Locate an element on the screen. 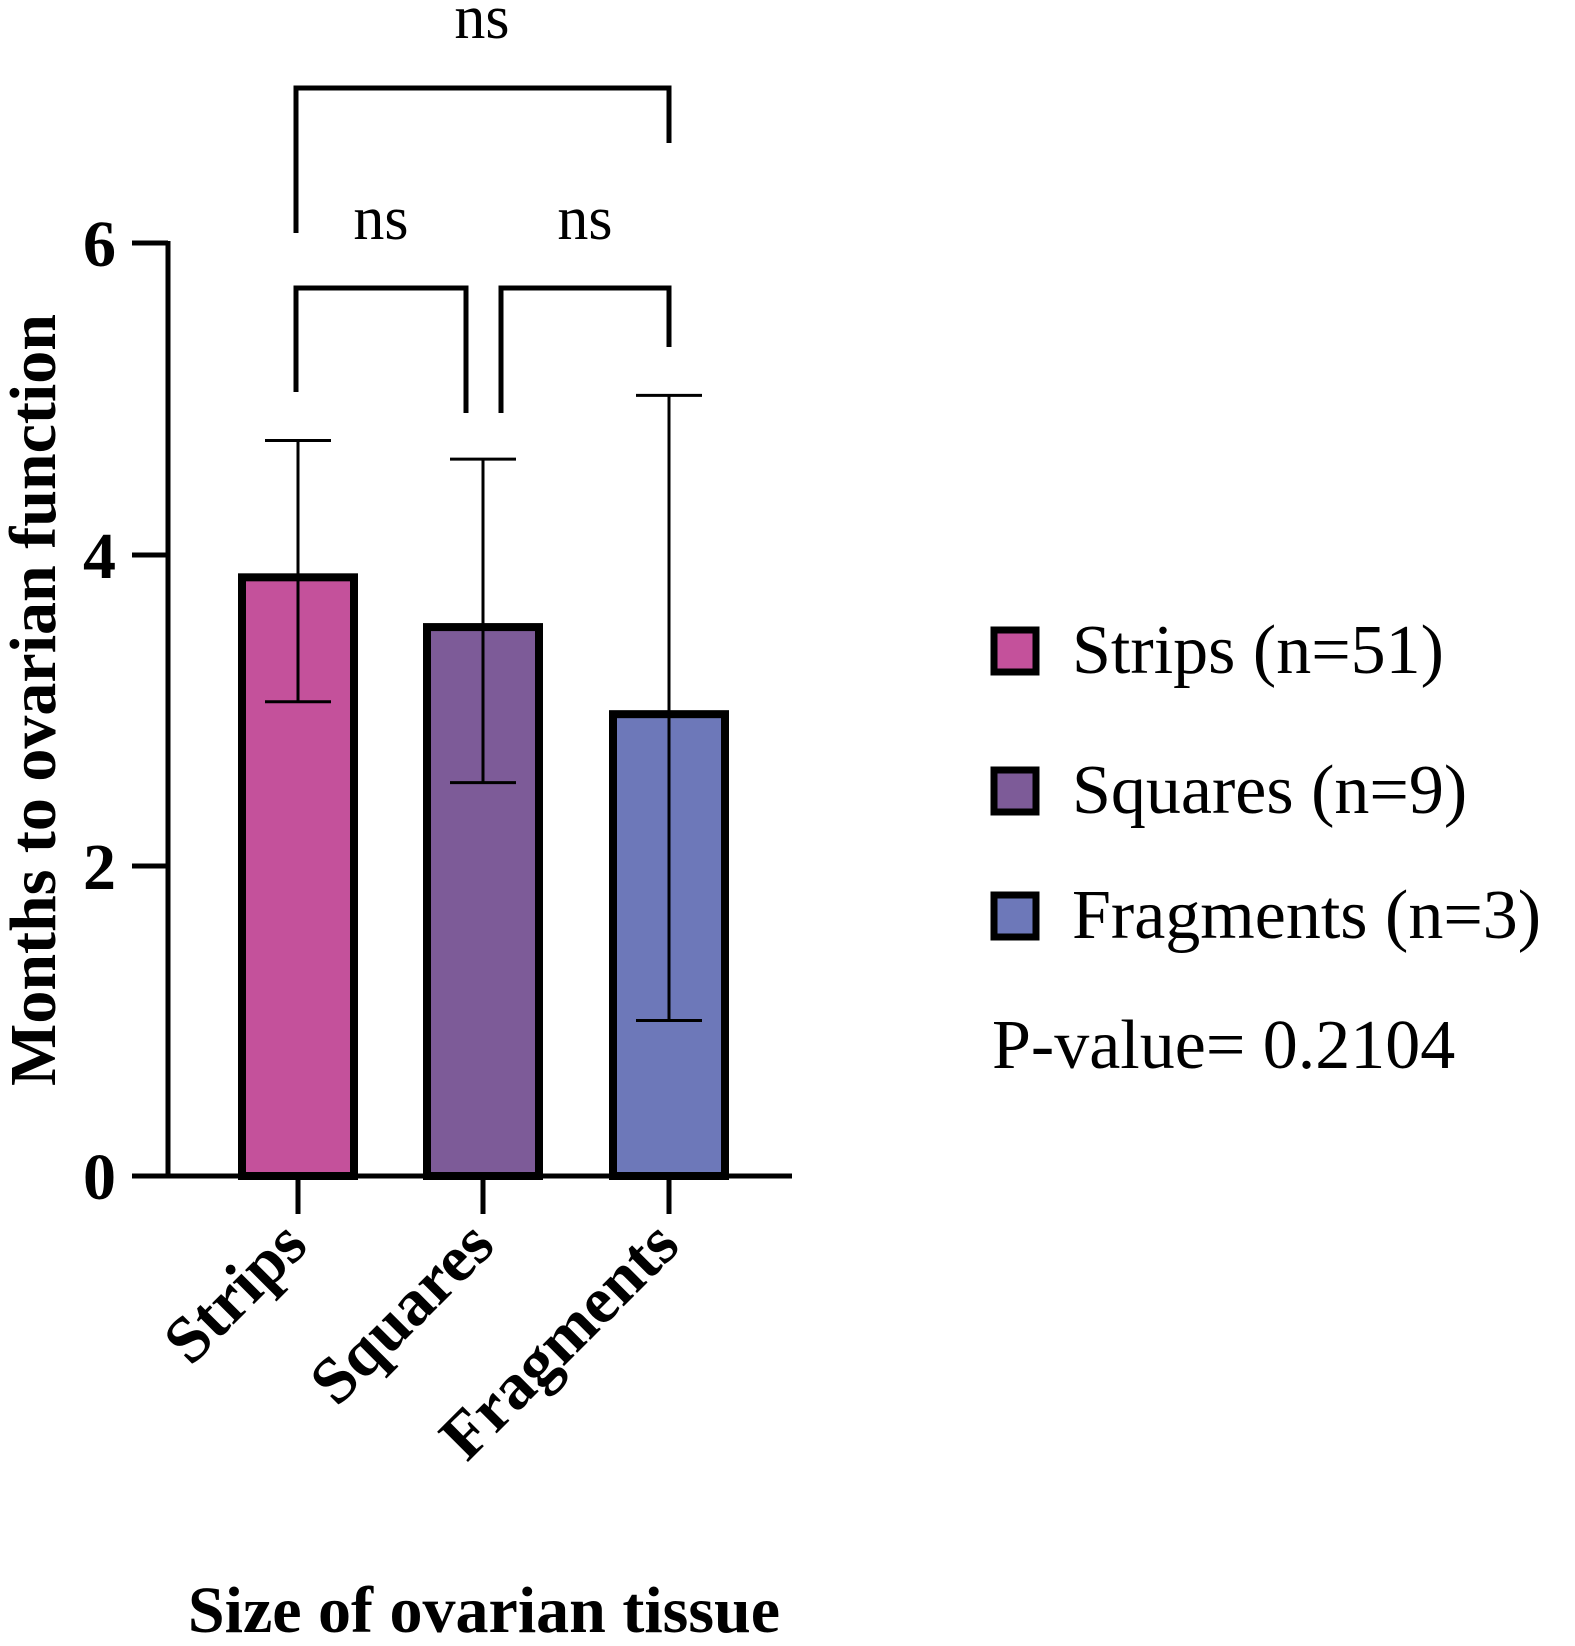 This screenshot has height=1646, width=1575. legend-label-squares: Squares (n=9) is located at coordinates (1269, 790).